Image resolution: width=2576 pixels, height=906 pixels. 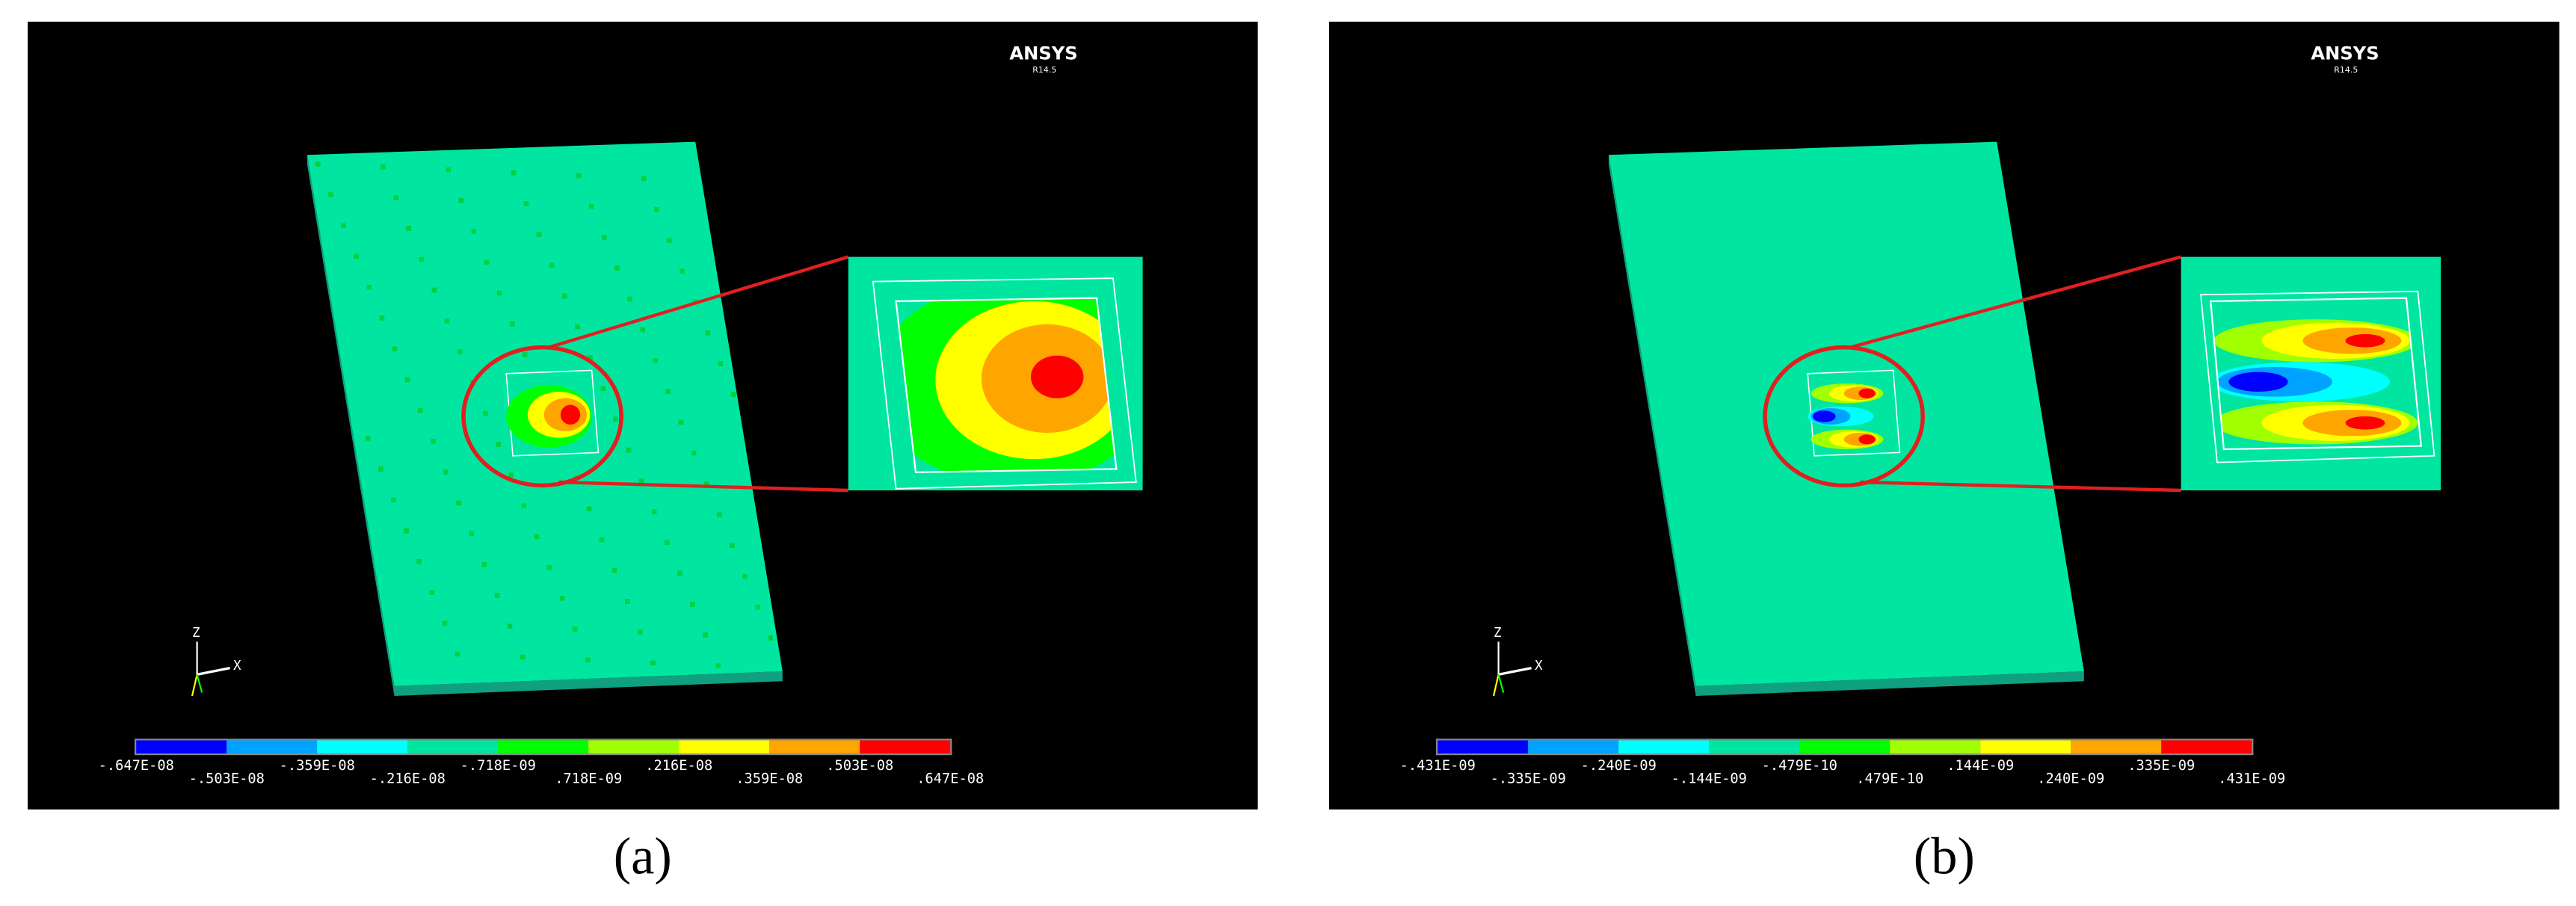 I want to click on colorbar-label: .647E-08, so click(x=950, y=779).